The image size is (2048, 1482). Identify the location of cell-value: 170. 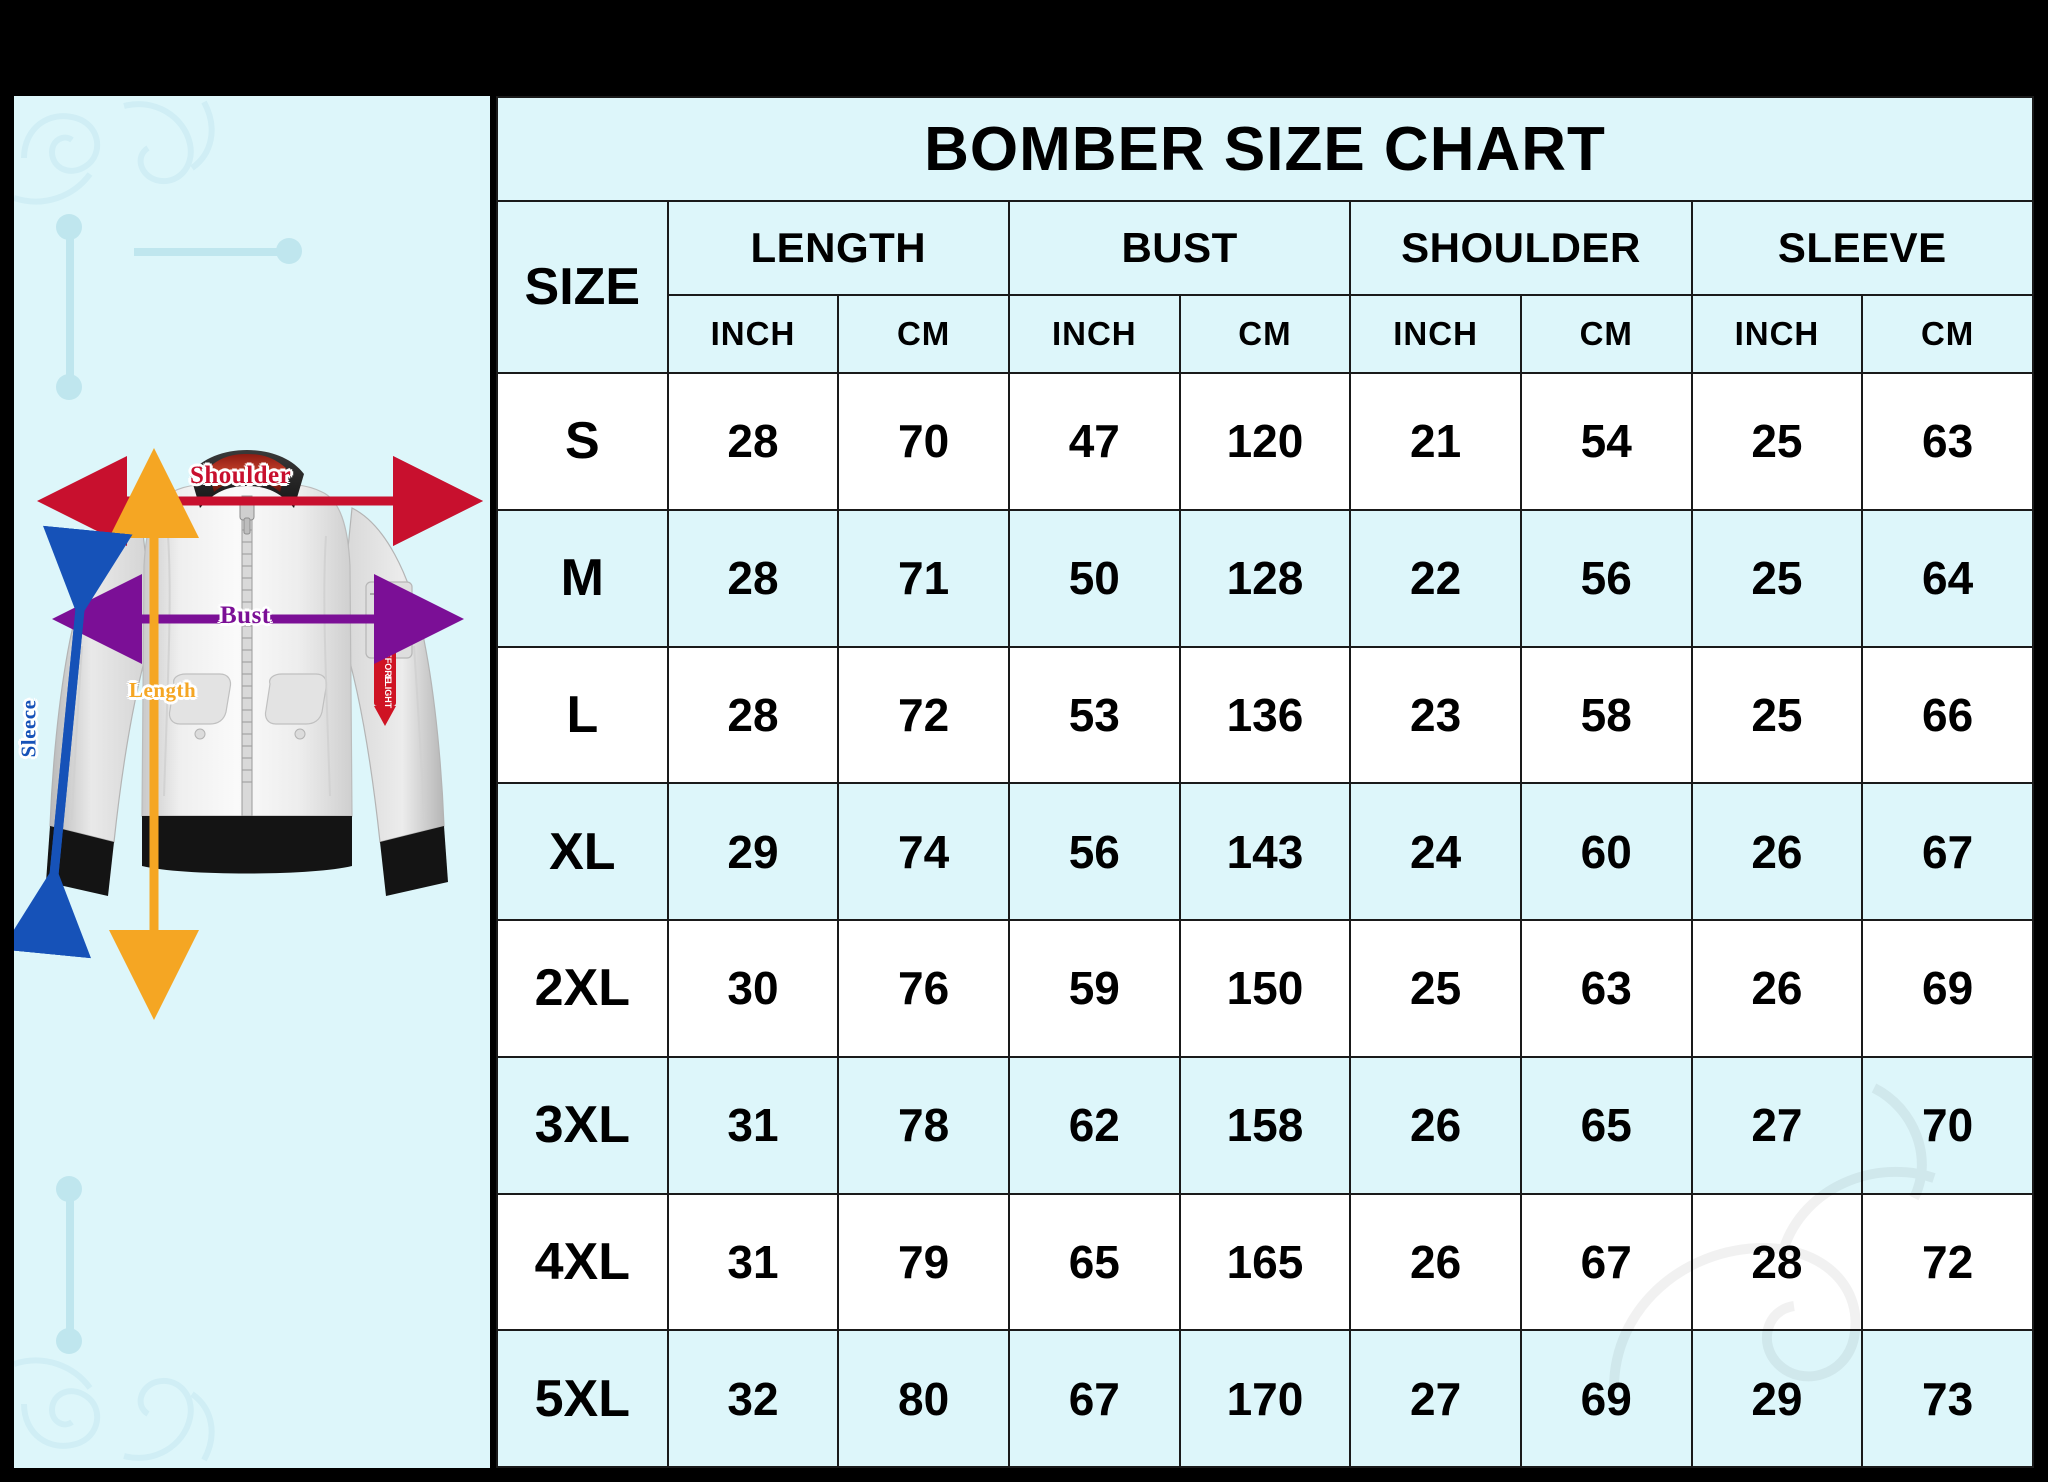
(1265, 1398).